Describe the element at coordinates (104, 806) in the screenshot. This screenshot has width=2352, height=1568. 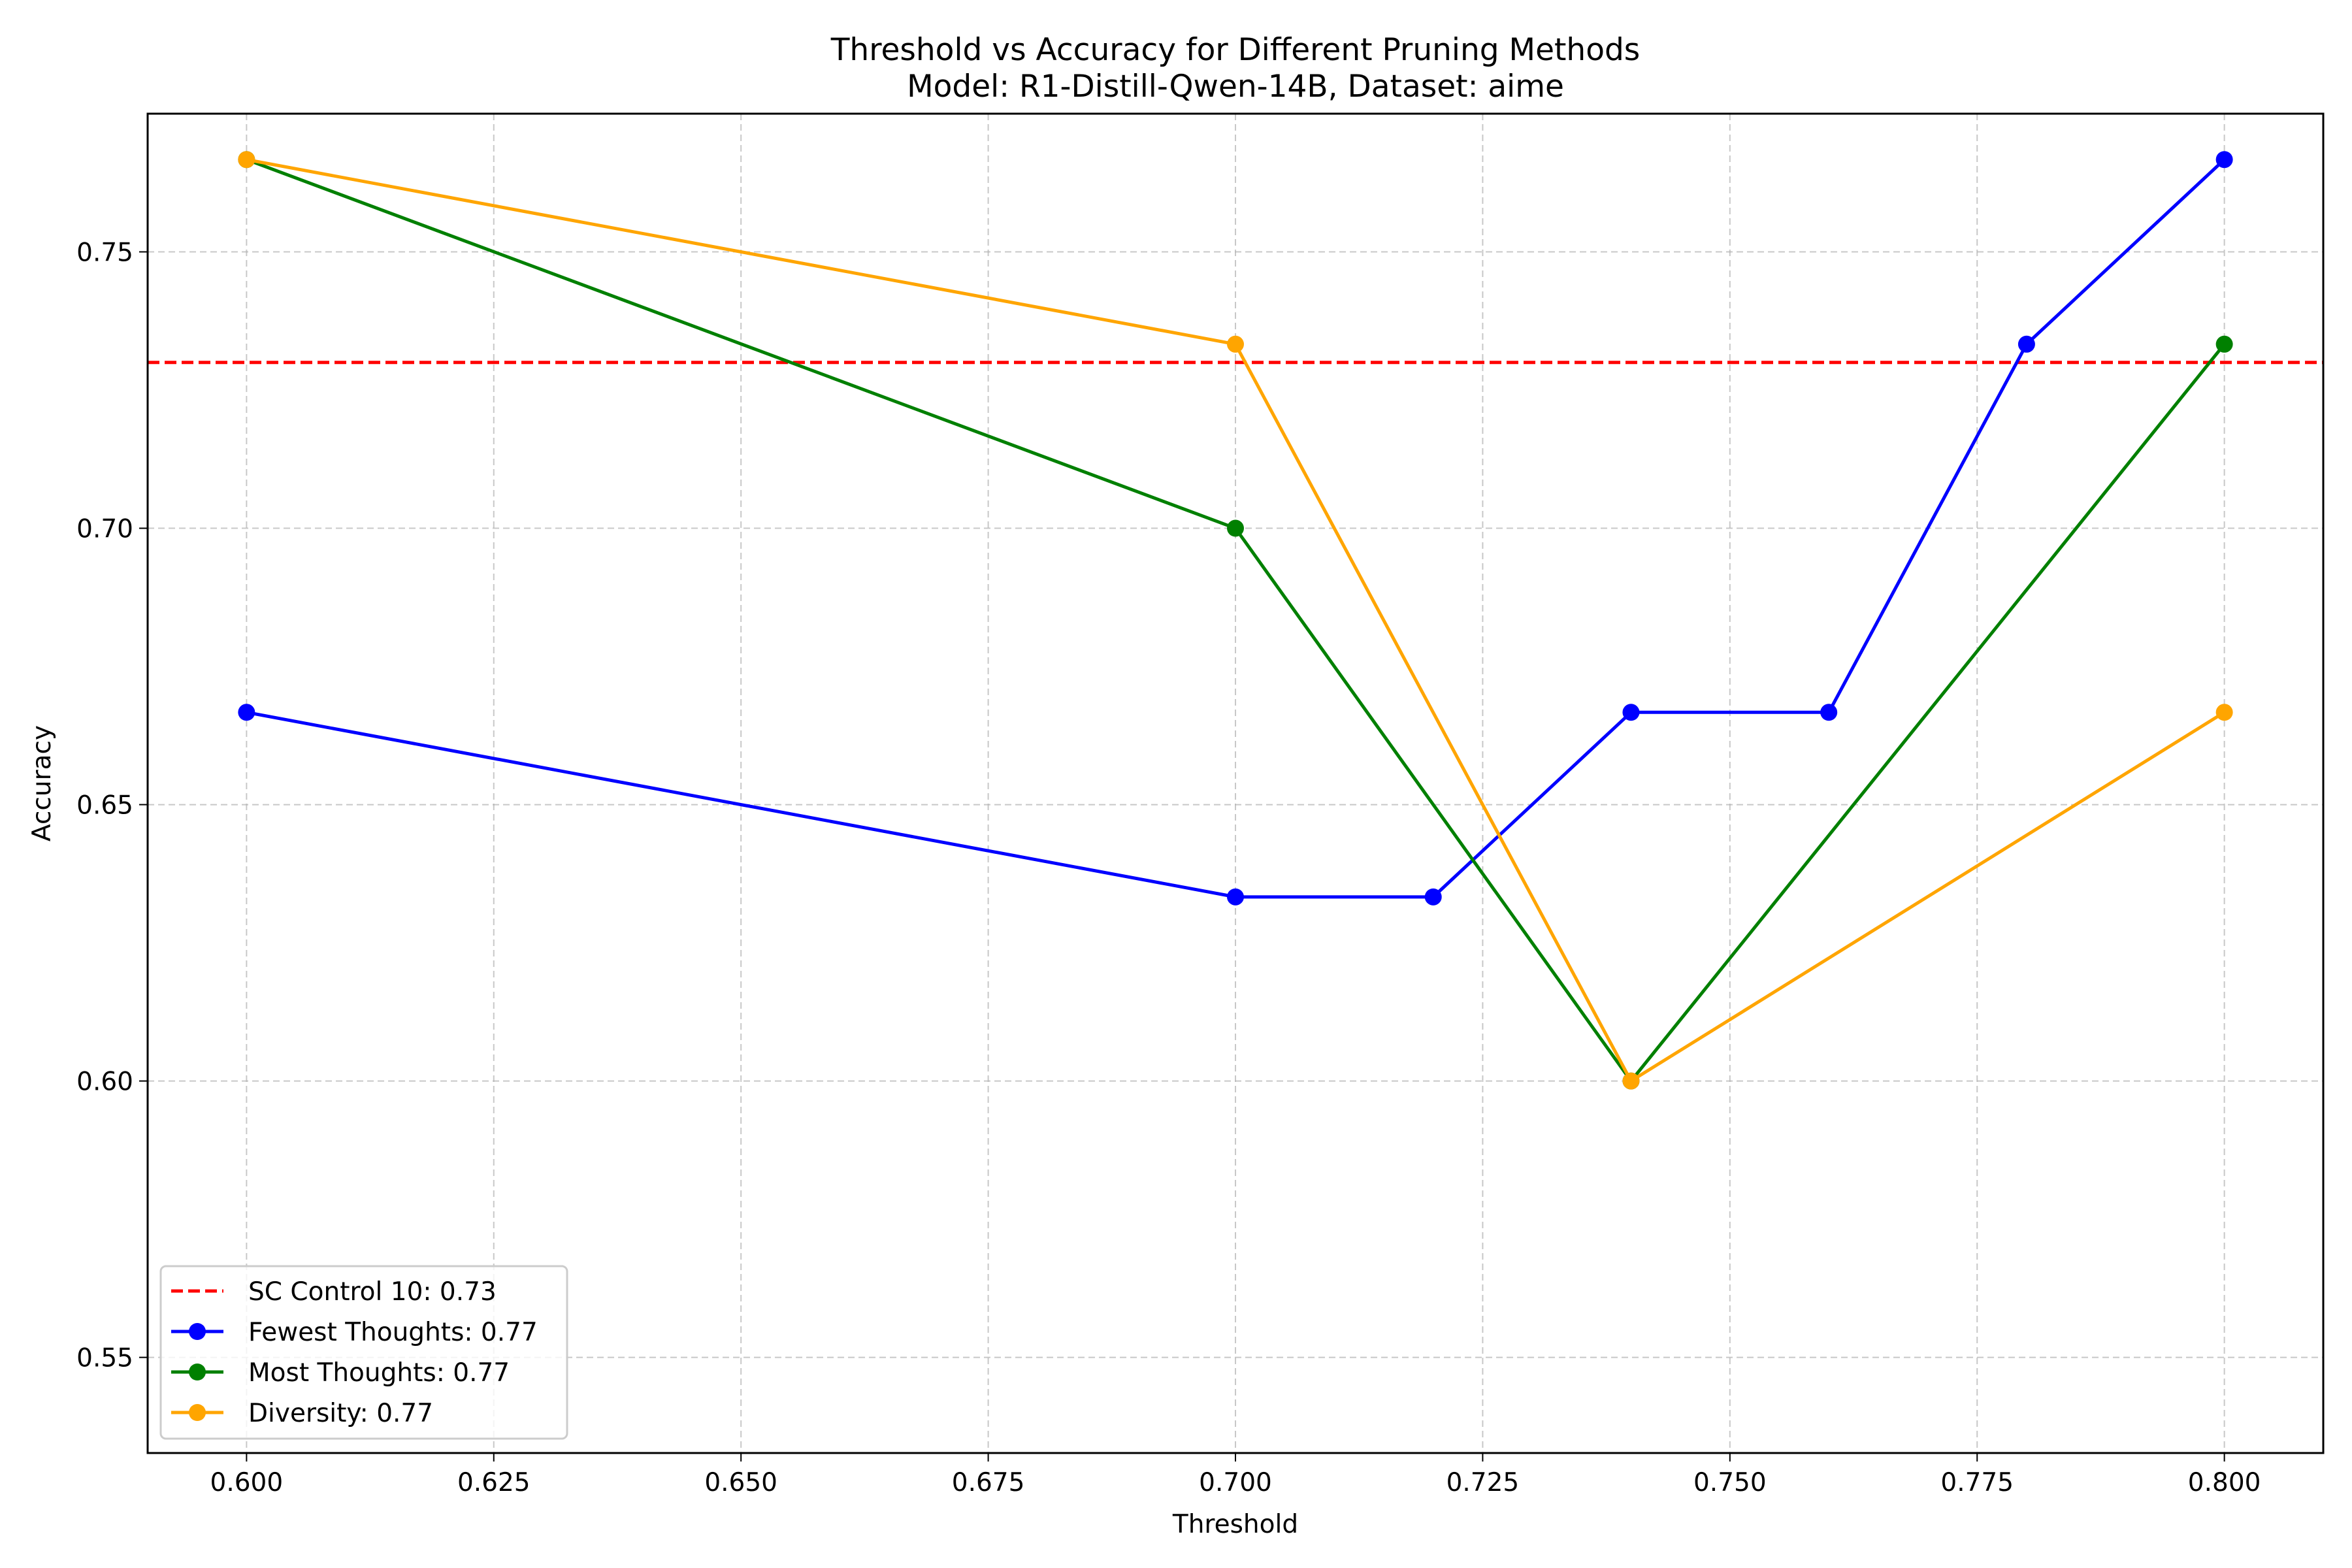
I see `y-tick-label: 0.65` at that location.